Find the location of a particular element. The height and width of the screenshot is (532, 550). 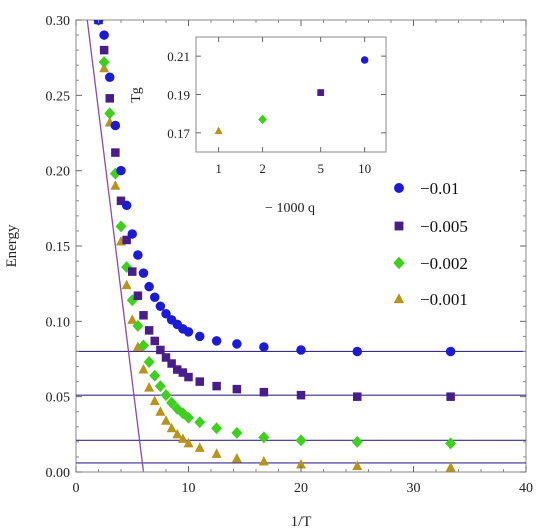

inset-x-tick-label: 5 is located at coordinates (320, 168).